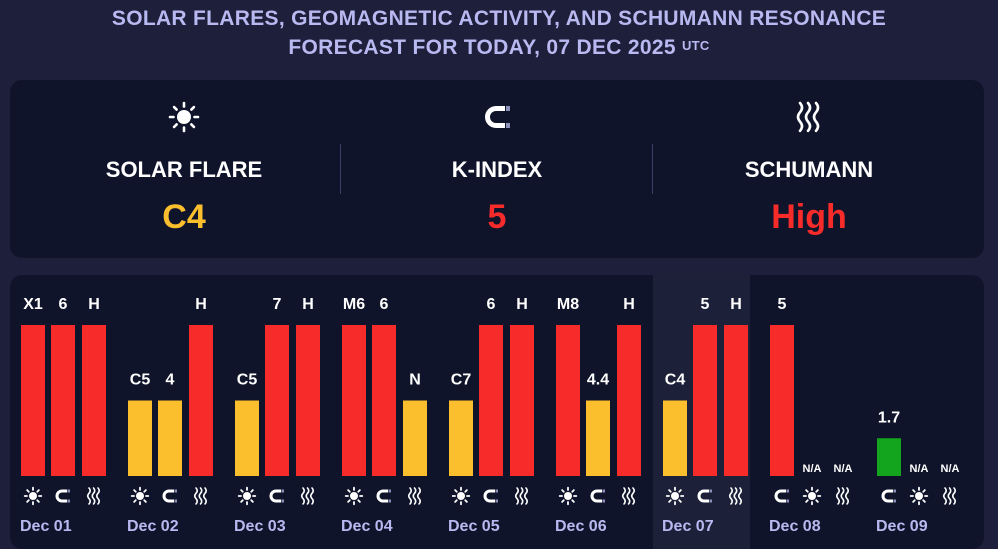  What do you see at coordinates (46, 526) in the screenshot?
I see `date-label: Dec 01` at bounding box center [46, 526].